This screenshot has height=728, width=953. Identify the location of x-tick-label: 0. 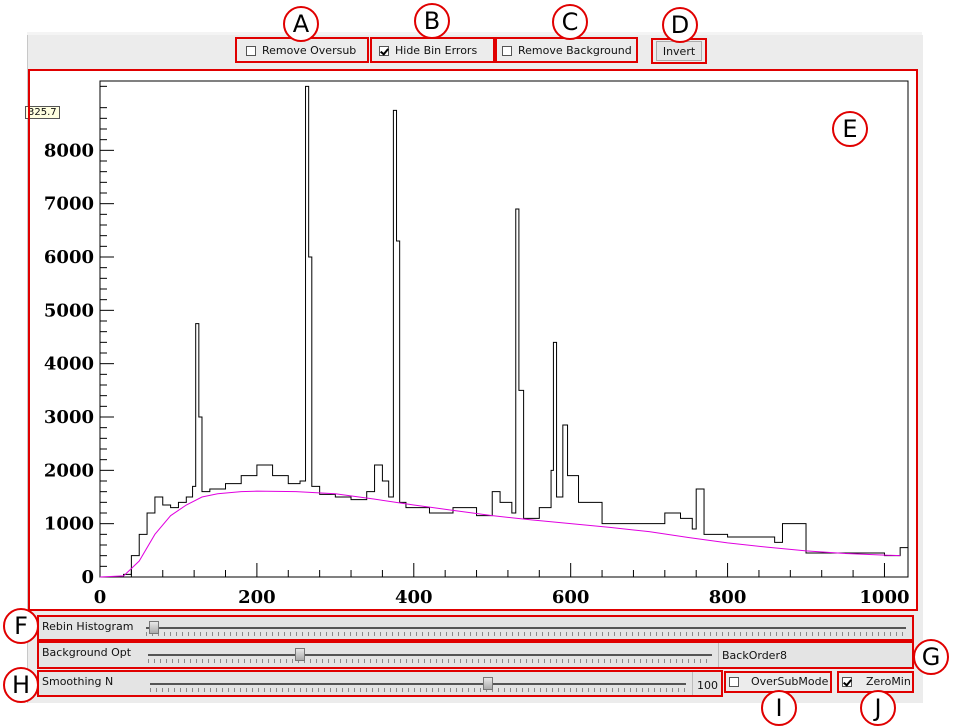
(100, 597).